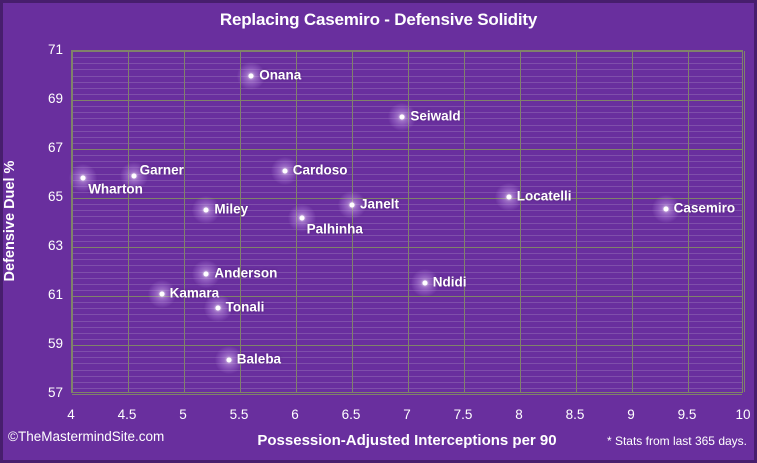  What do you see at coordinates (320, 170) in the screenshot?
I see `data-point-label: Cardoso` at bounding box center [320, 170].